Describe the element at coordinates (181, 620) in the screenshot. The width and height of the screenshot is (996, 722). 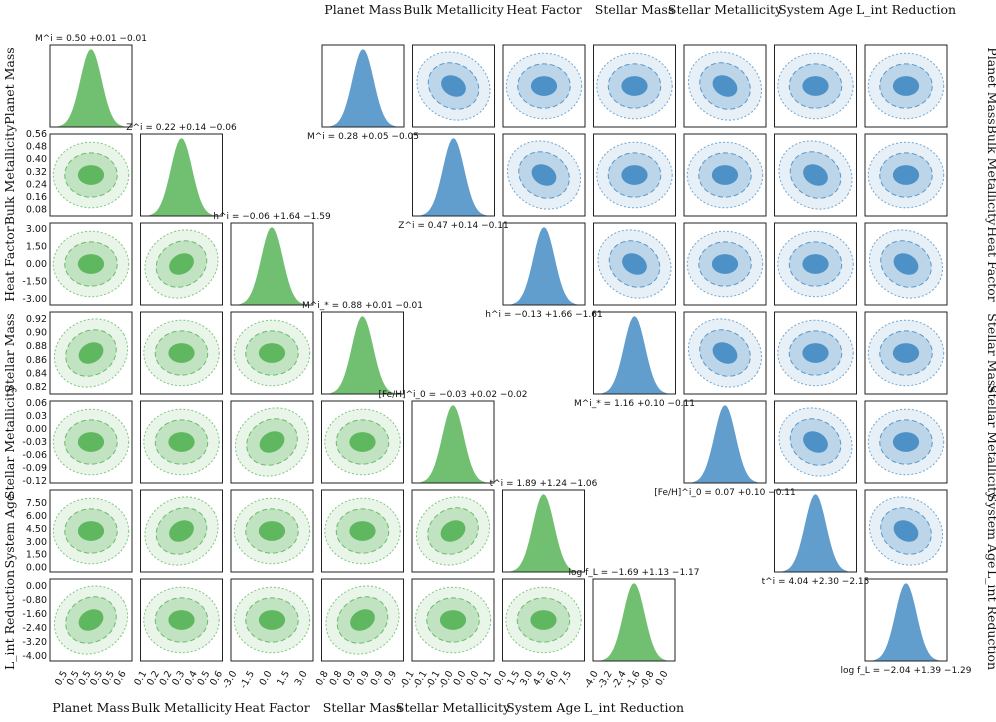
I see `green-contour-6-1-1sigma` at that location.